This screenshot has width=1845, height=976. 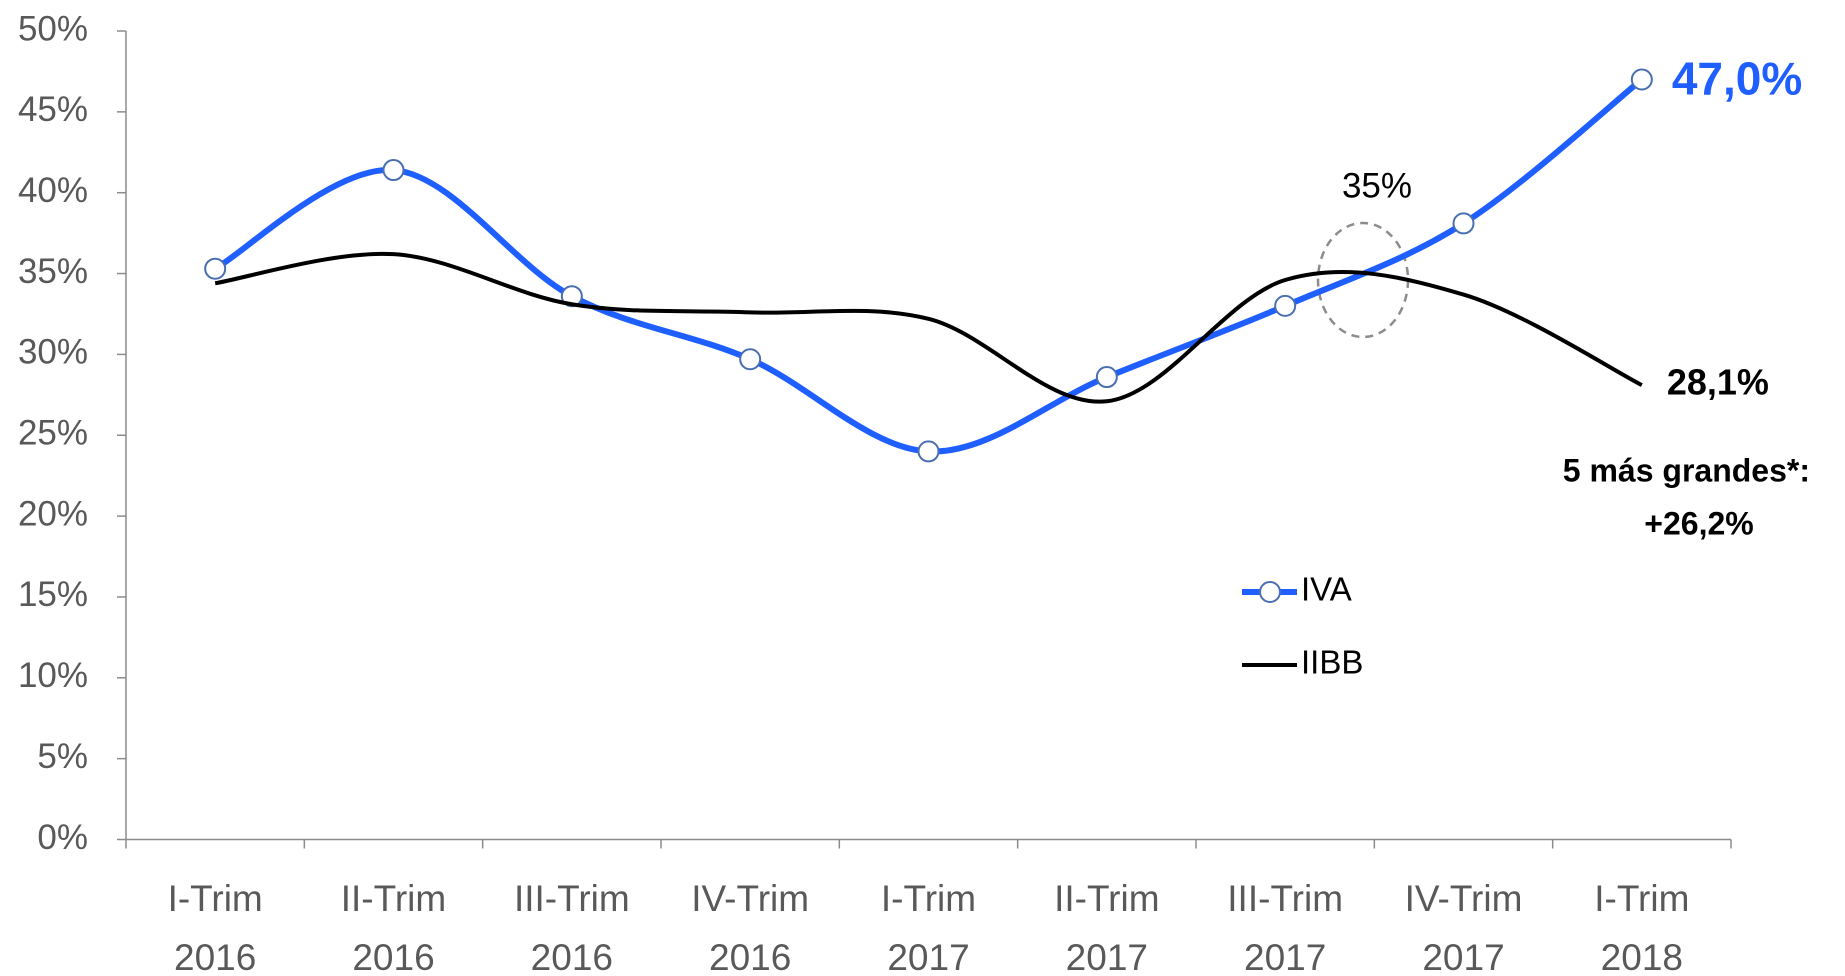 I want to click on annotation: +26,2%, so click(x=1698, y=523).